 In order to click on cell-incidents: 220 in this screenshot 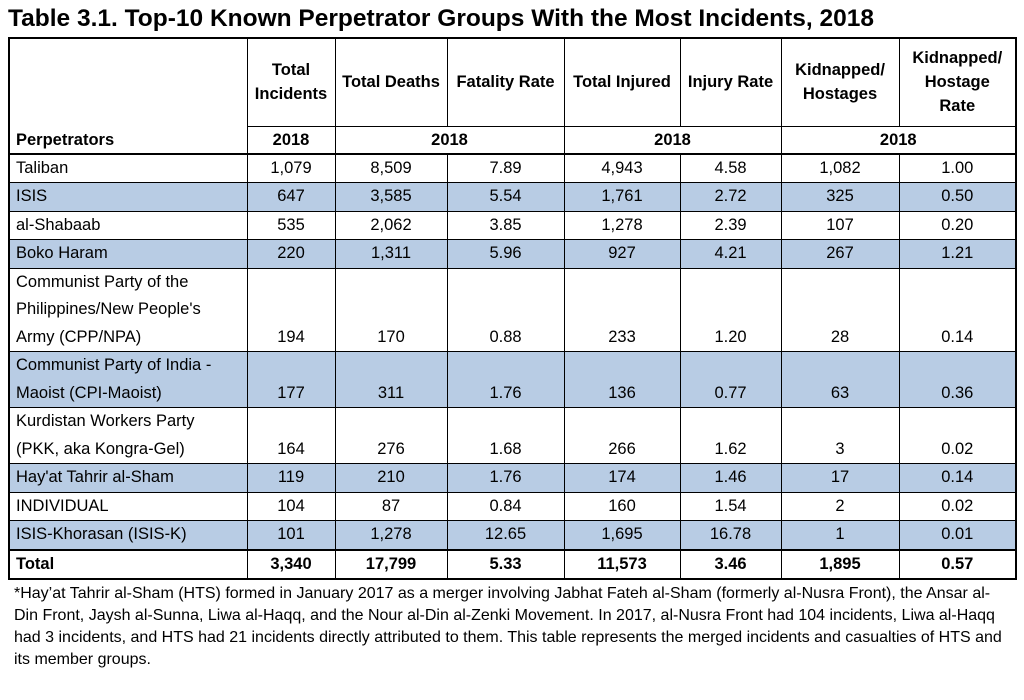, I will do `click(291, 254)`.